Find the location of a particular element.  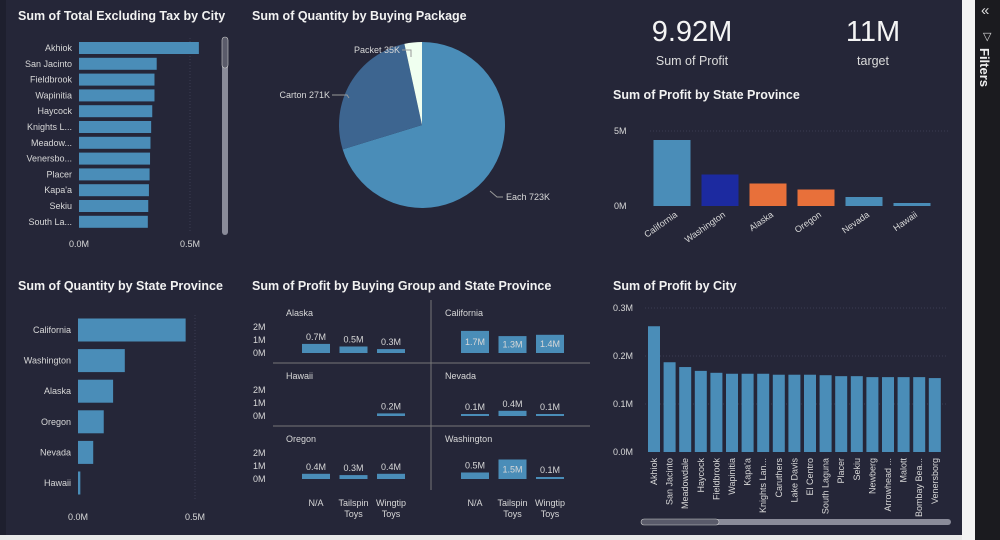

x-category-label: Tailspin is located at coordinates (353, 503).